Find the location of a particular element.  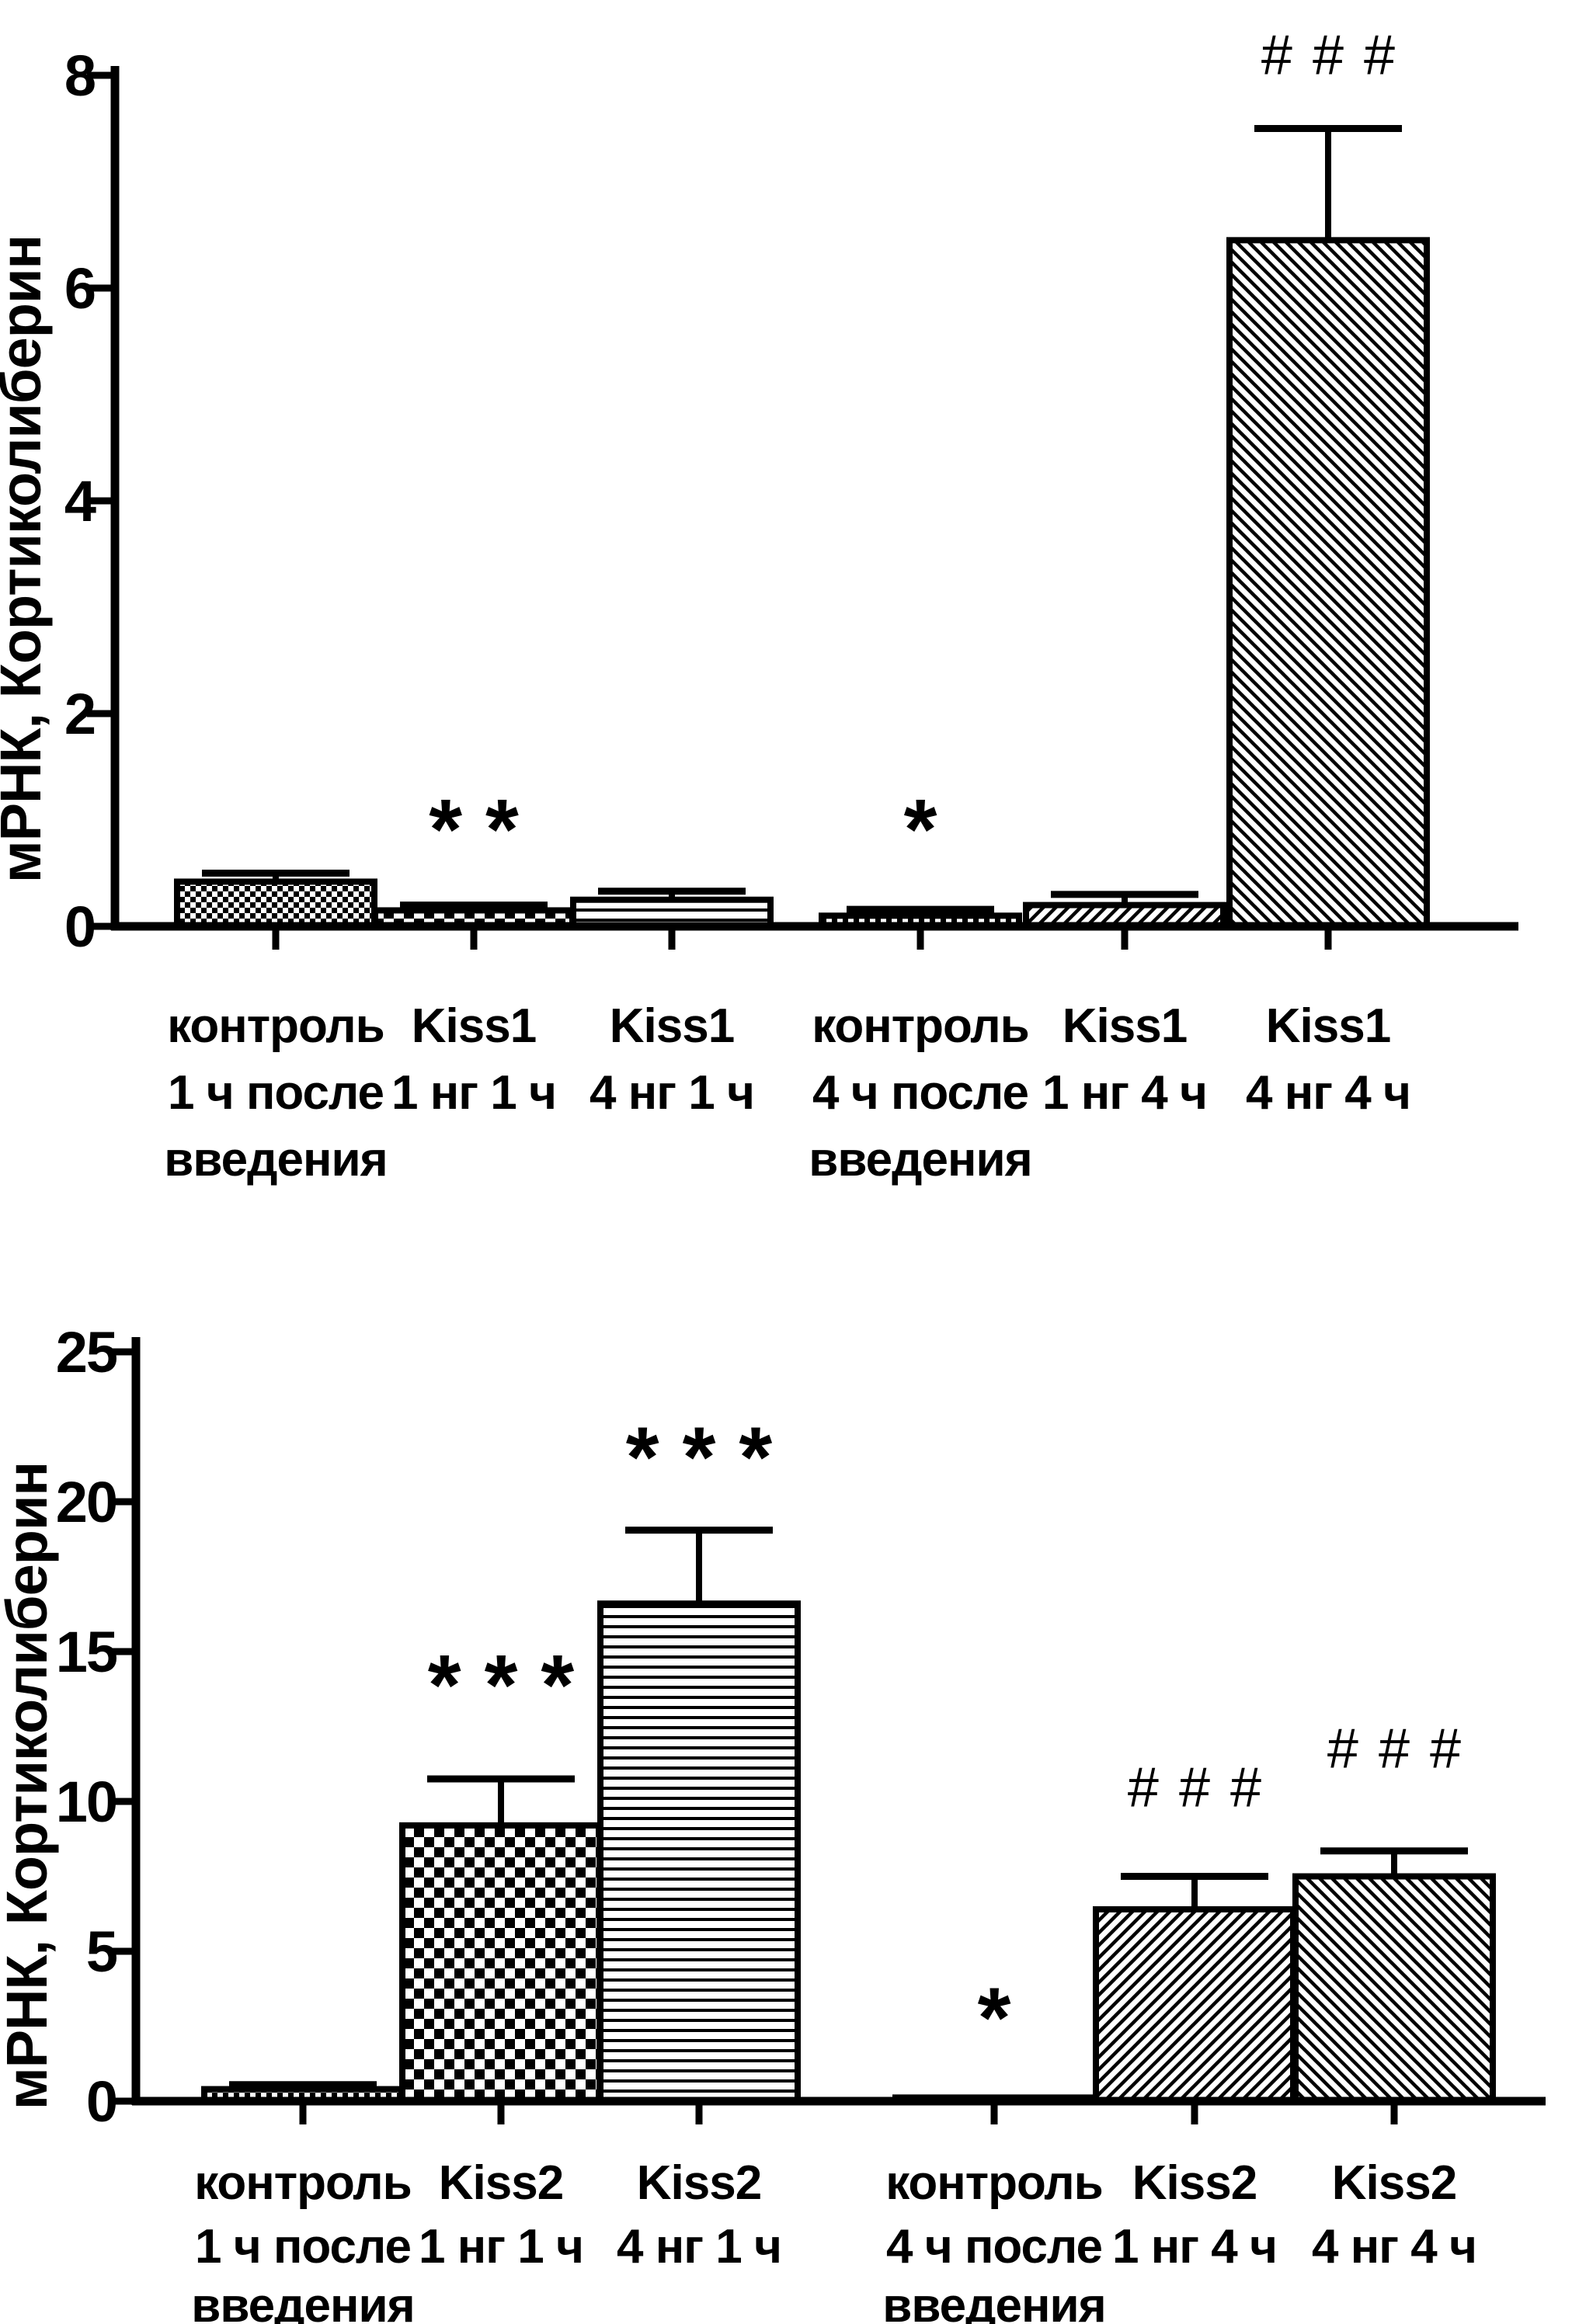

y-tick-label: 2 is located at coordinates (79, 714).